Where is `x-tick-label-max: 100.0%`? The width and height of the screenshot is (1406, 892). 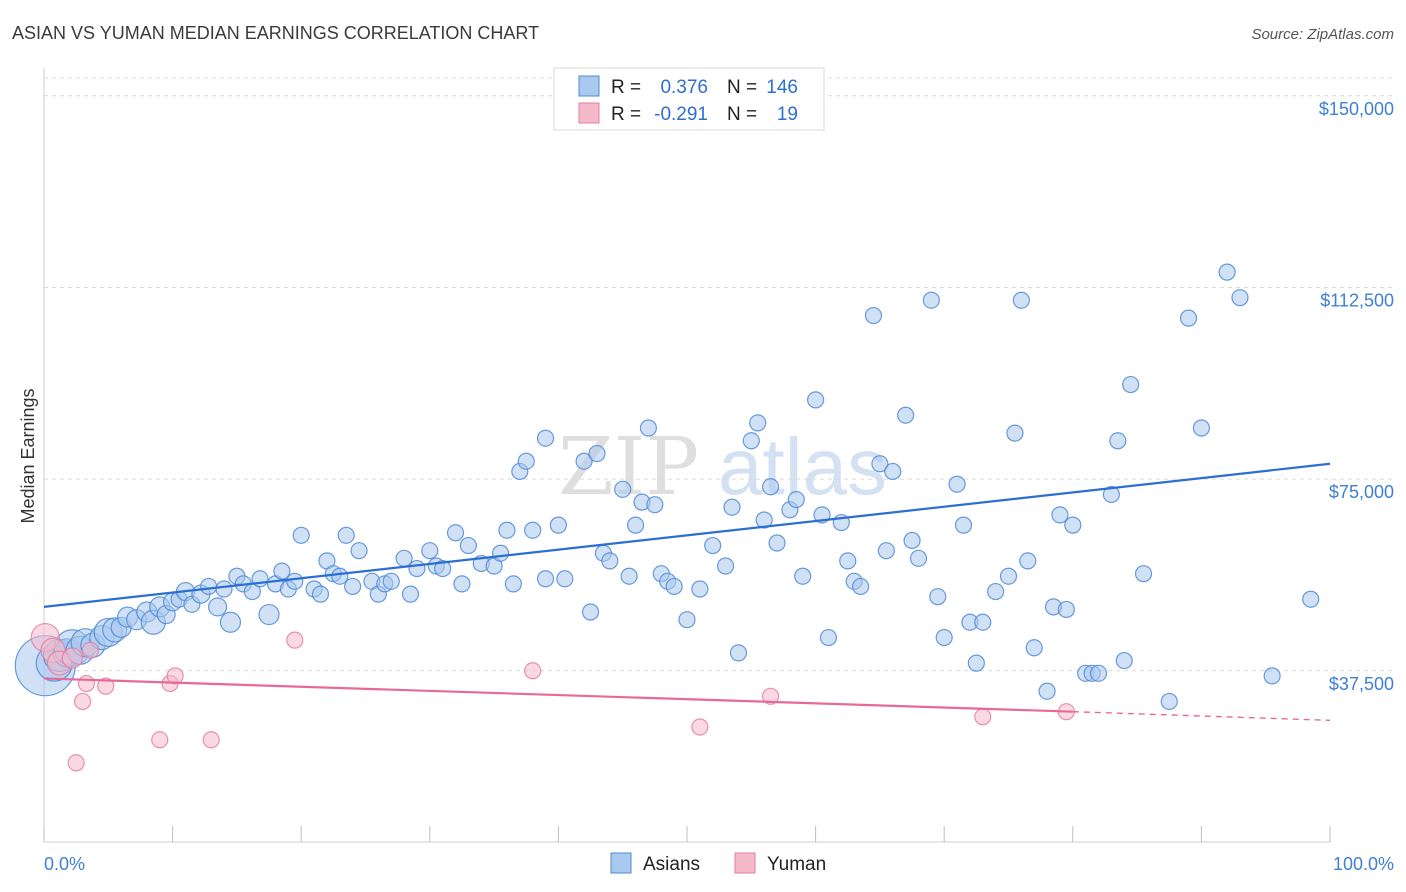
x-tick-label-max: 100.0% is located at coordinates (1363, 864).